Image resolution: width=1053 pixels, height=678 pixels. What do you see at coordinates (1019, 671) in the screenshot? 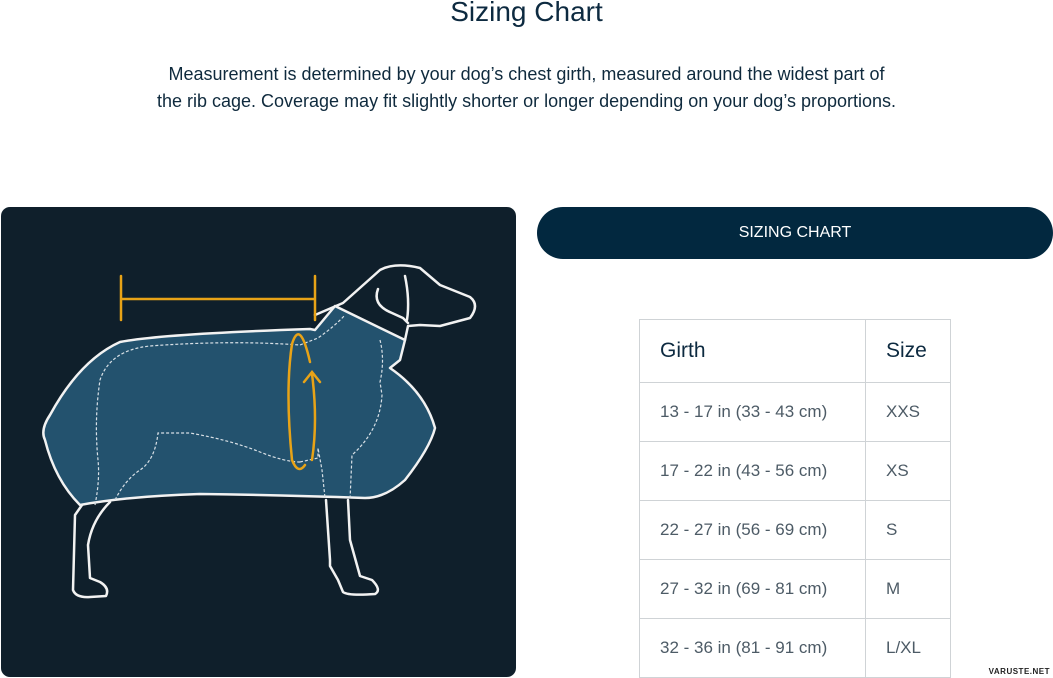
I see `watermark: VARUSTE.NET` at bounding box center [1019, 671].